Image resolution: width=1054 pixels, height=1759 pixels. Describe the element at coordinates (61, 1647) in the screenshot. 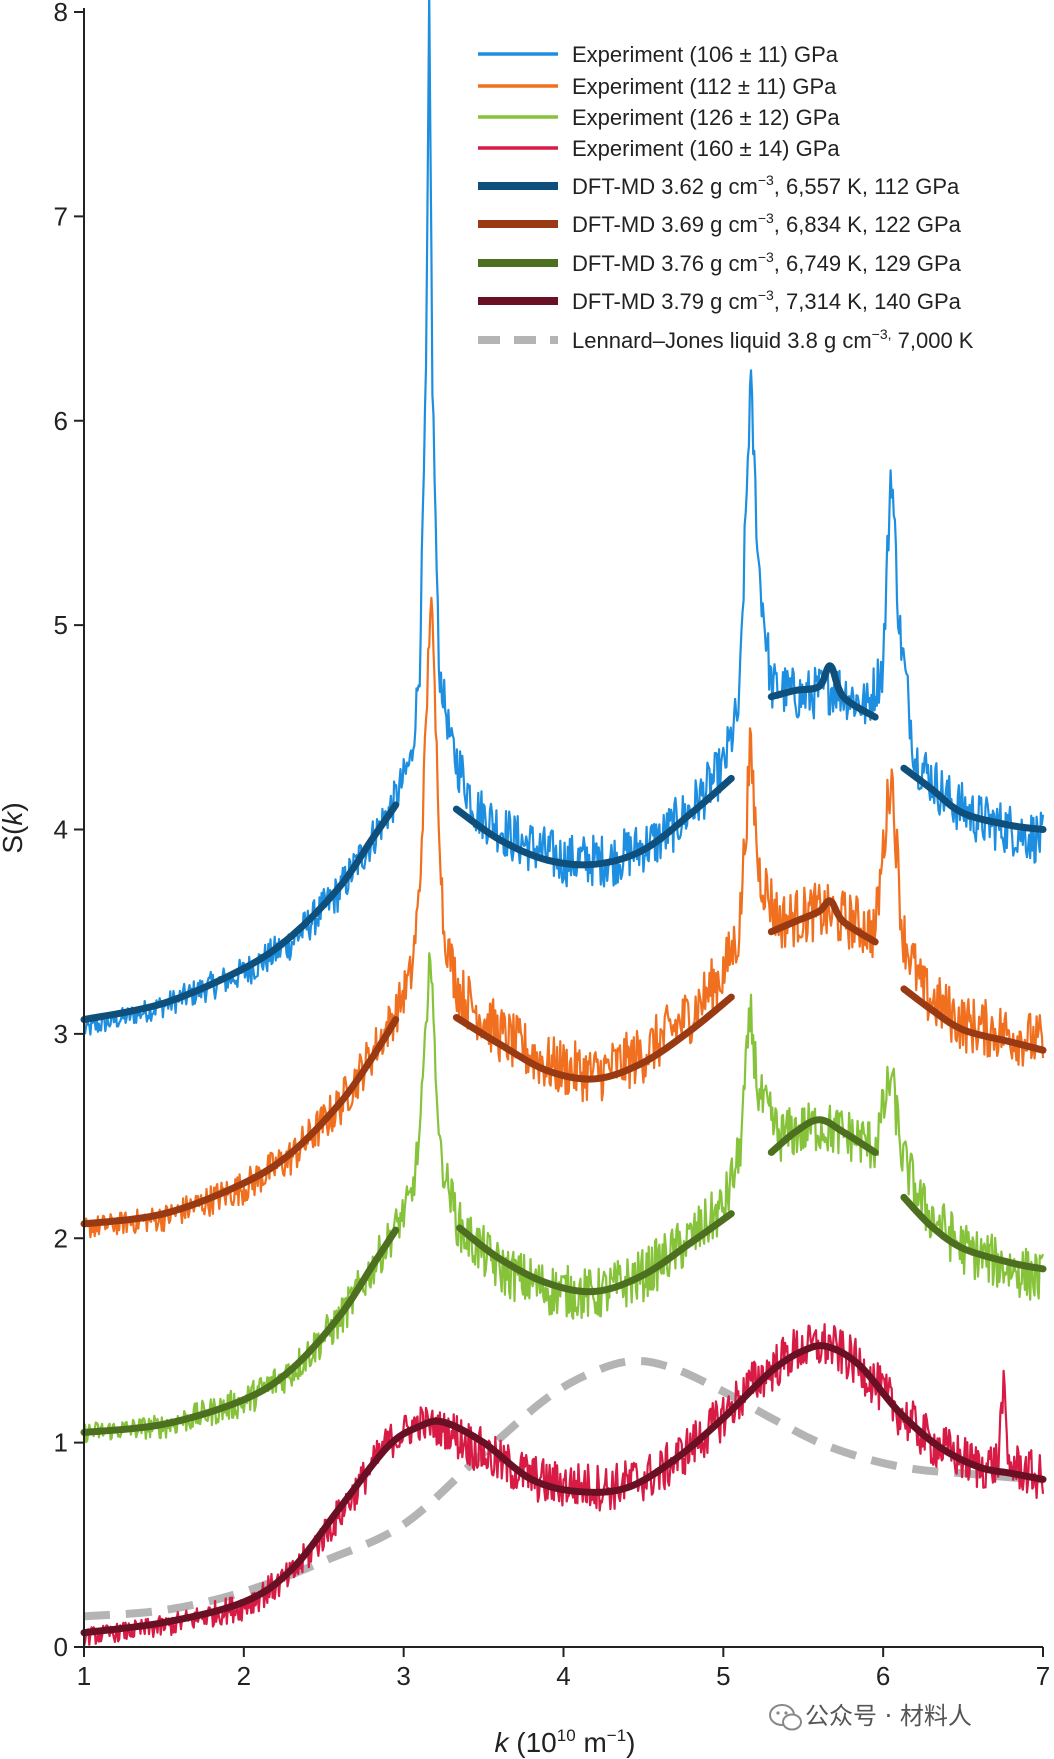

I see `y-tick-label: 0` at that location.